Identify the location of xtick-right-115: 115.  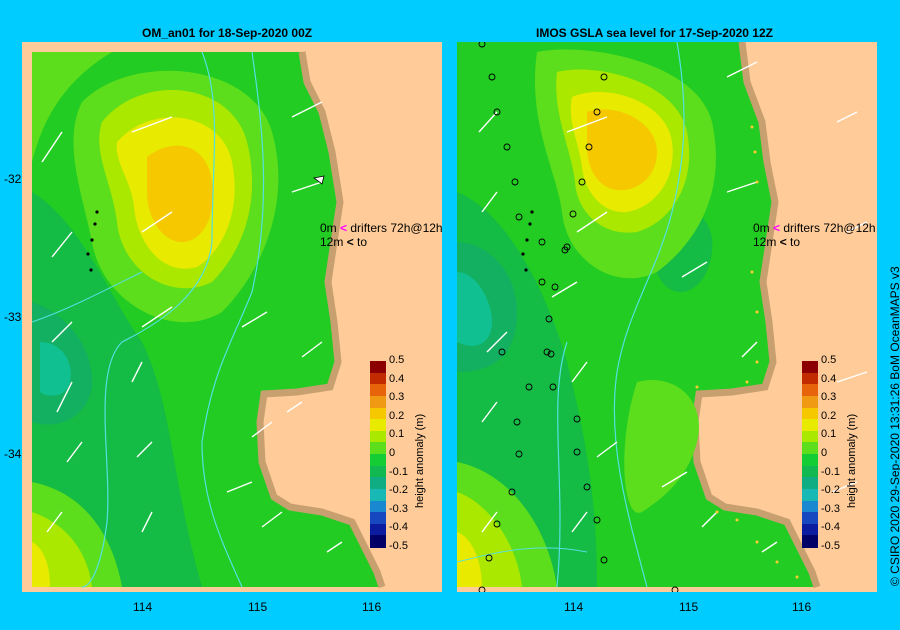
(689, 607).